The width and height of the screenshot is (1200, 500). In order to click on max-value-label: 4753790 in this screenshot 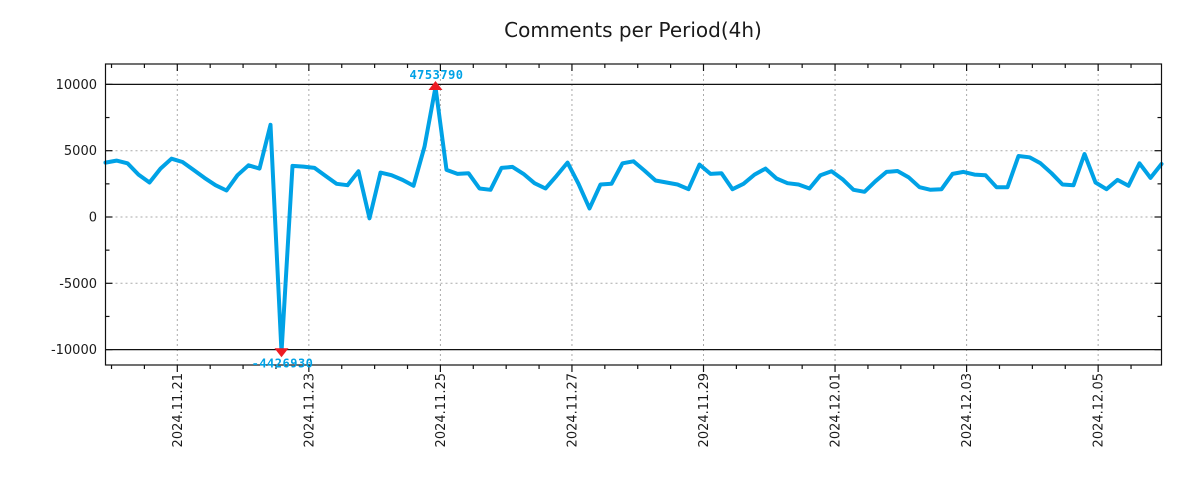, I will do `click(436, 75)`.